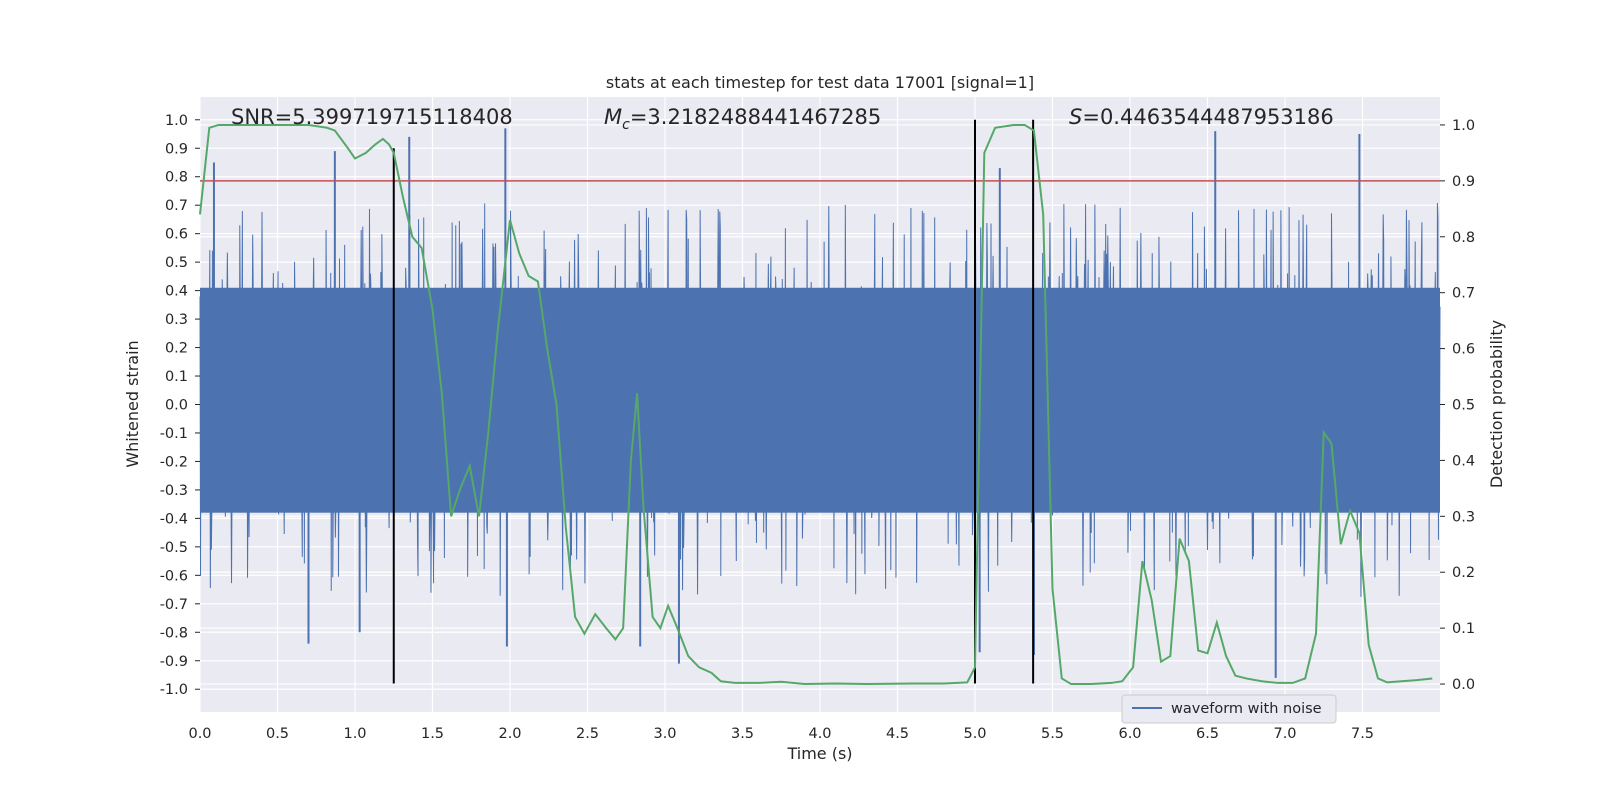 This screenshot has height=800, width=1600. Describe the element at coordinates (613, 117) in the screenshot. I see `chirp-mass-symbol: M` at that location.